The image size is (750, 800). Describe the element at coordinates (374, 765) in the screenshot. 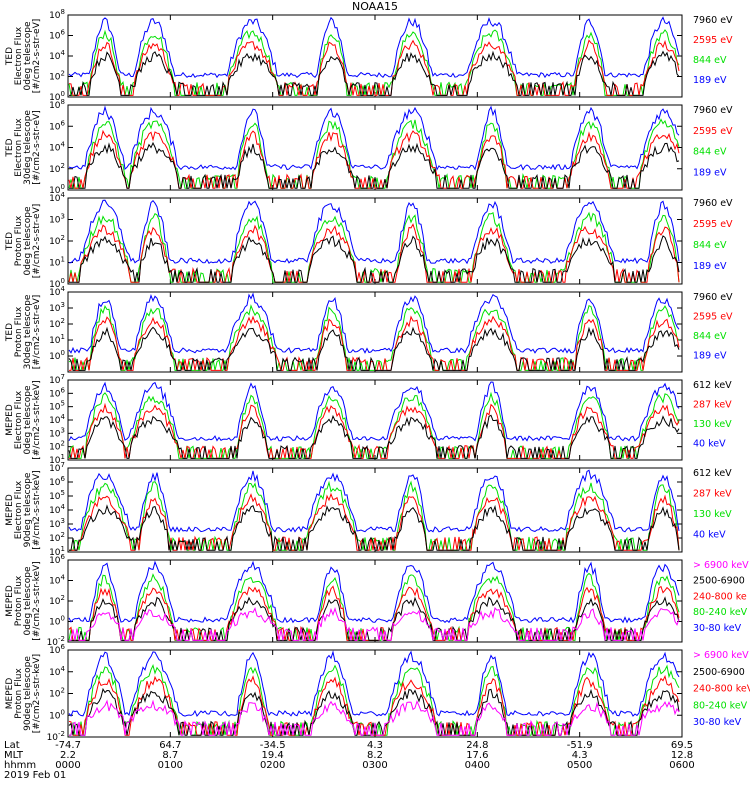

I see `footer-time-tick: 0300` at that location.